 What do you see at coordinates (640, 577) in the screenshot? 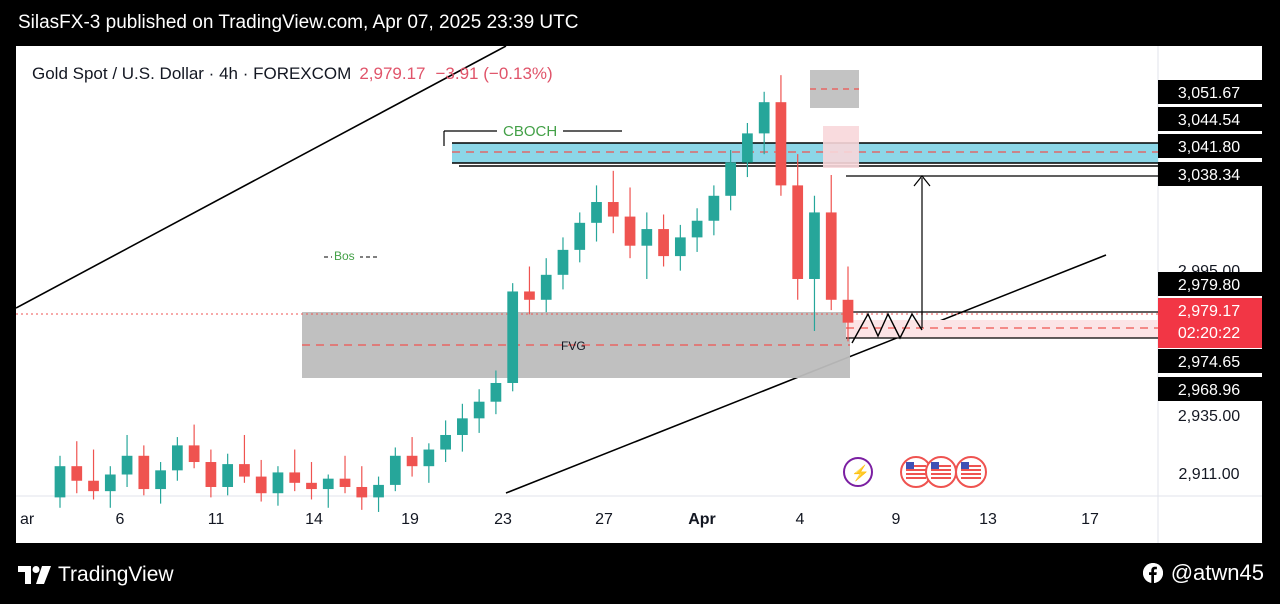
I see `footer: TradingView @atwn45` at bounding box center [640, 577].